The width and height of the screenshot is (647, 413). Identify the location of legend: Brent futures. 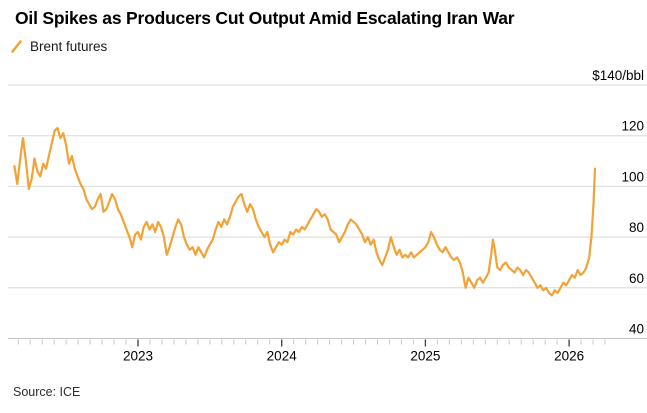
(58, 46).